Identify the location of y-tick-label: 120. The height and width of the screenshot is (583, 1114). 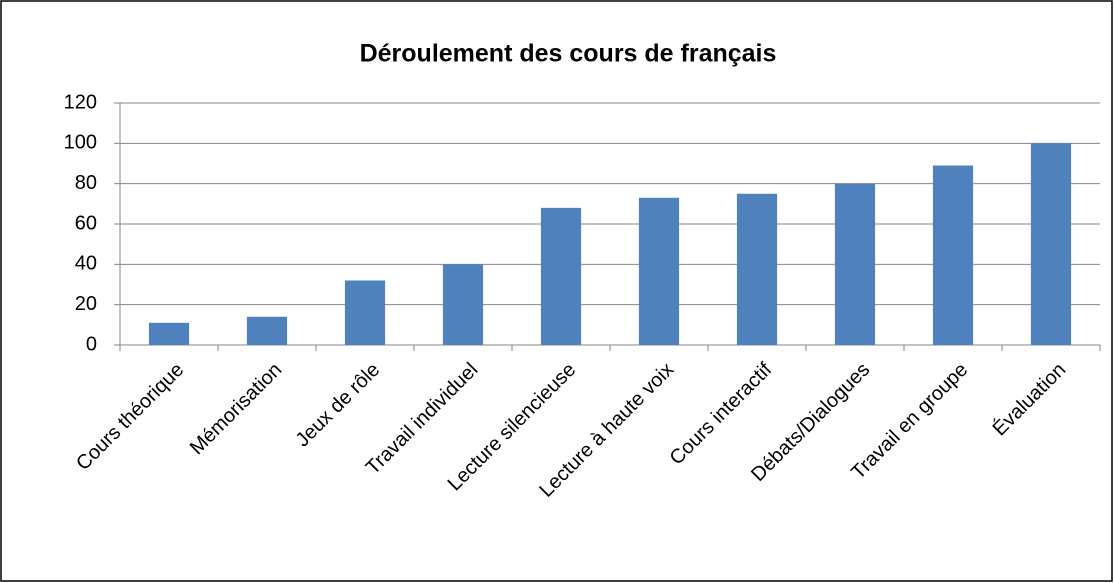
(80, 102).